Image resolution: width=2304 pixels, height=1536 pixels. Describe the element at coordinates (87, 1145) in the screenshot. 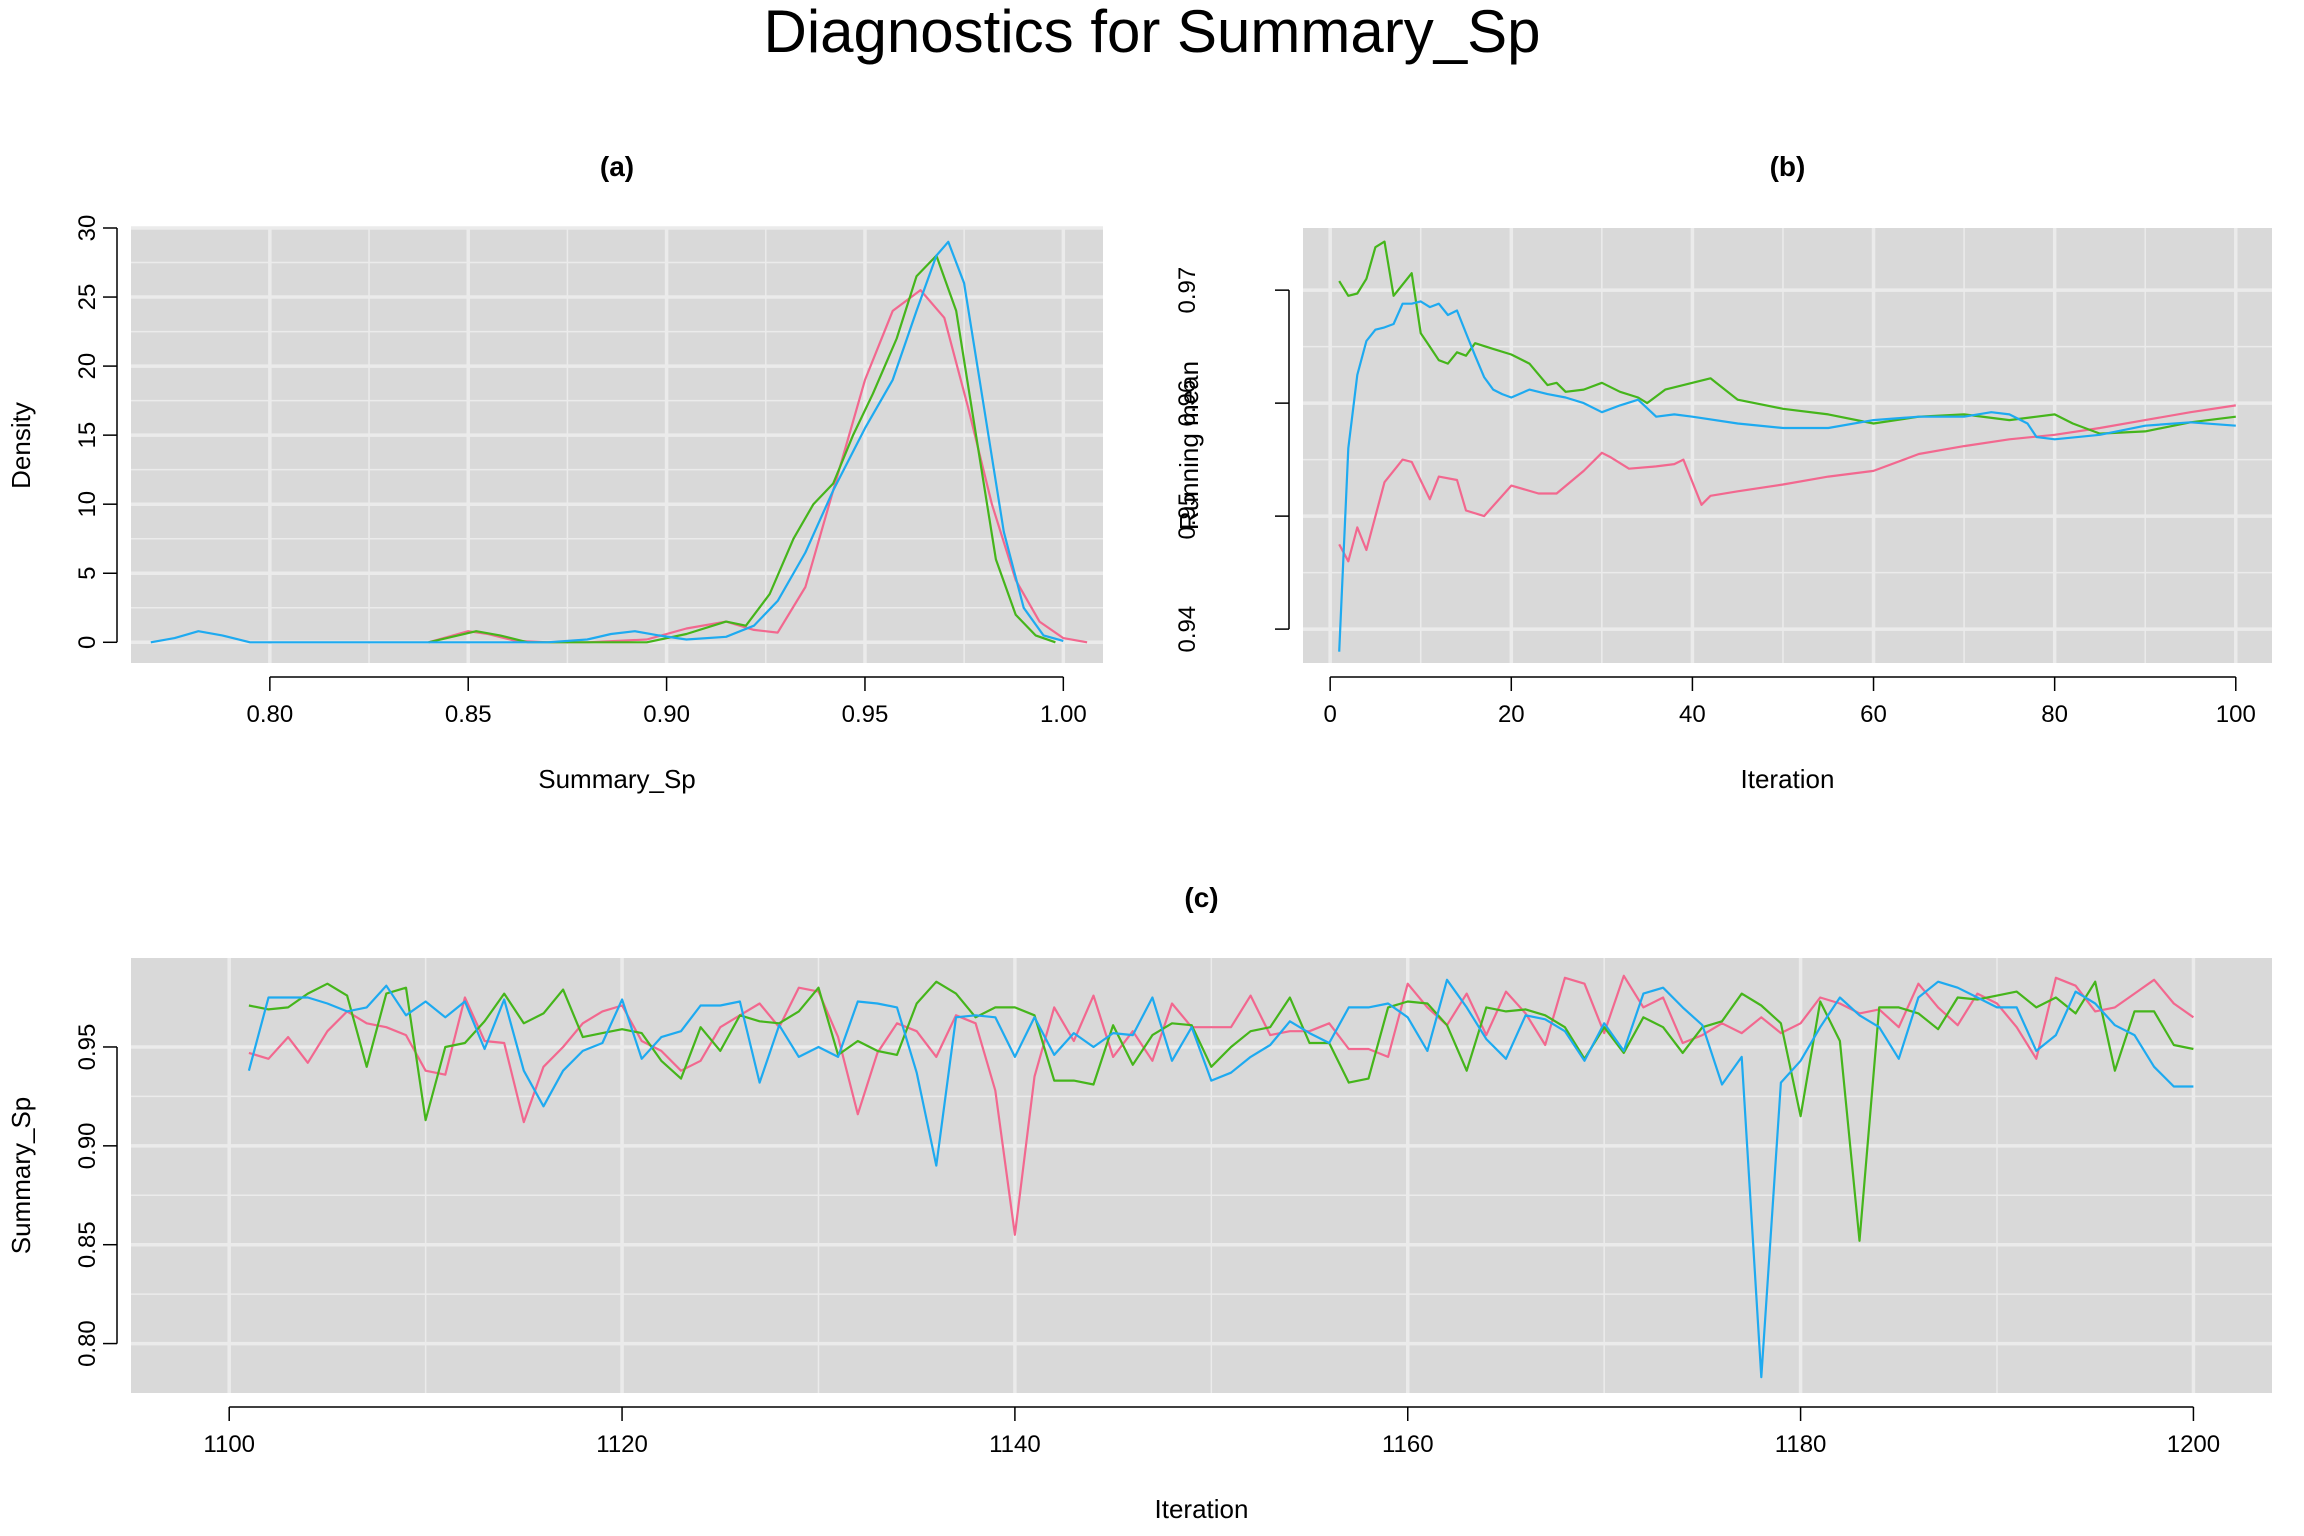

I see `y-tick-label: 0.90` at that location.